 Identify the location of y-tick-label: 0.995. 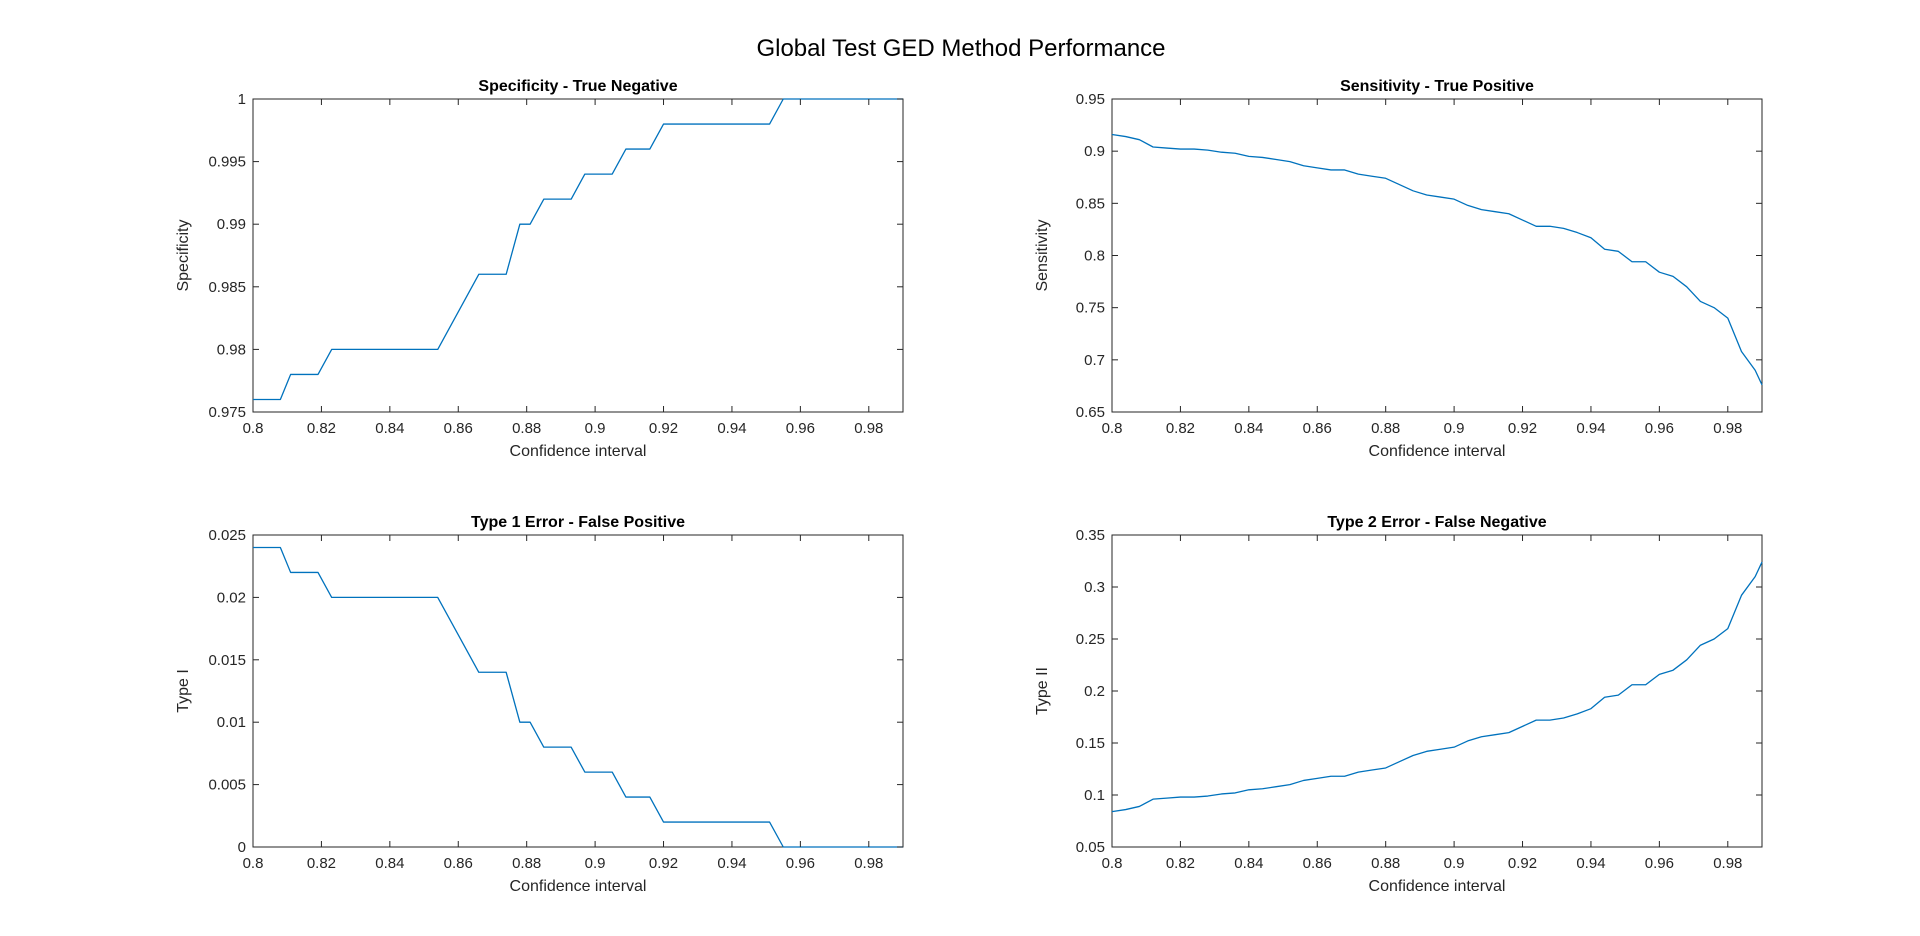
(227, 162).